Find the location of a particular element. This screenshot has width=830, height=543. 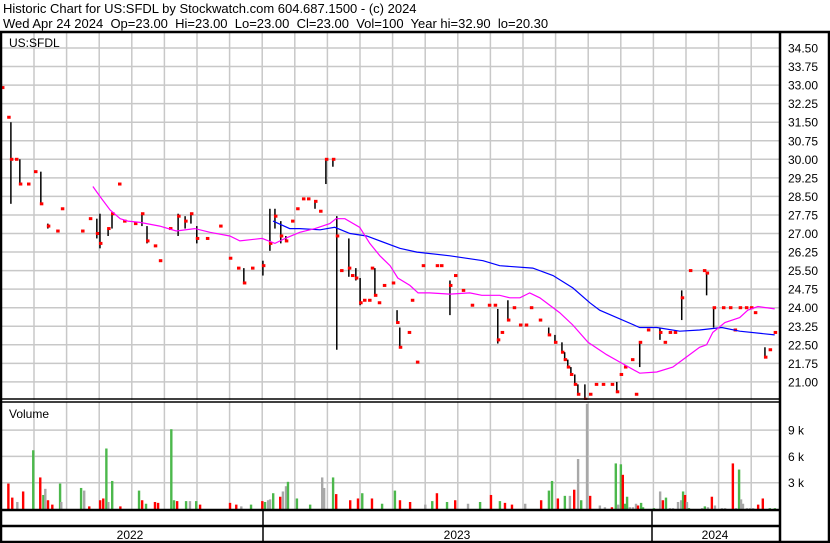

year-tick-label: 2024 is located at coordinates (715, 535).